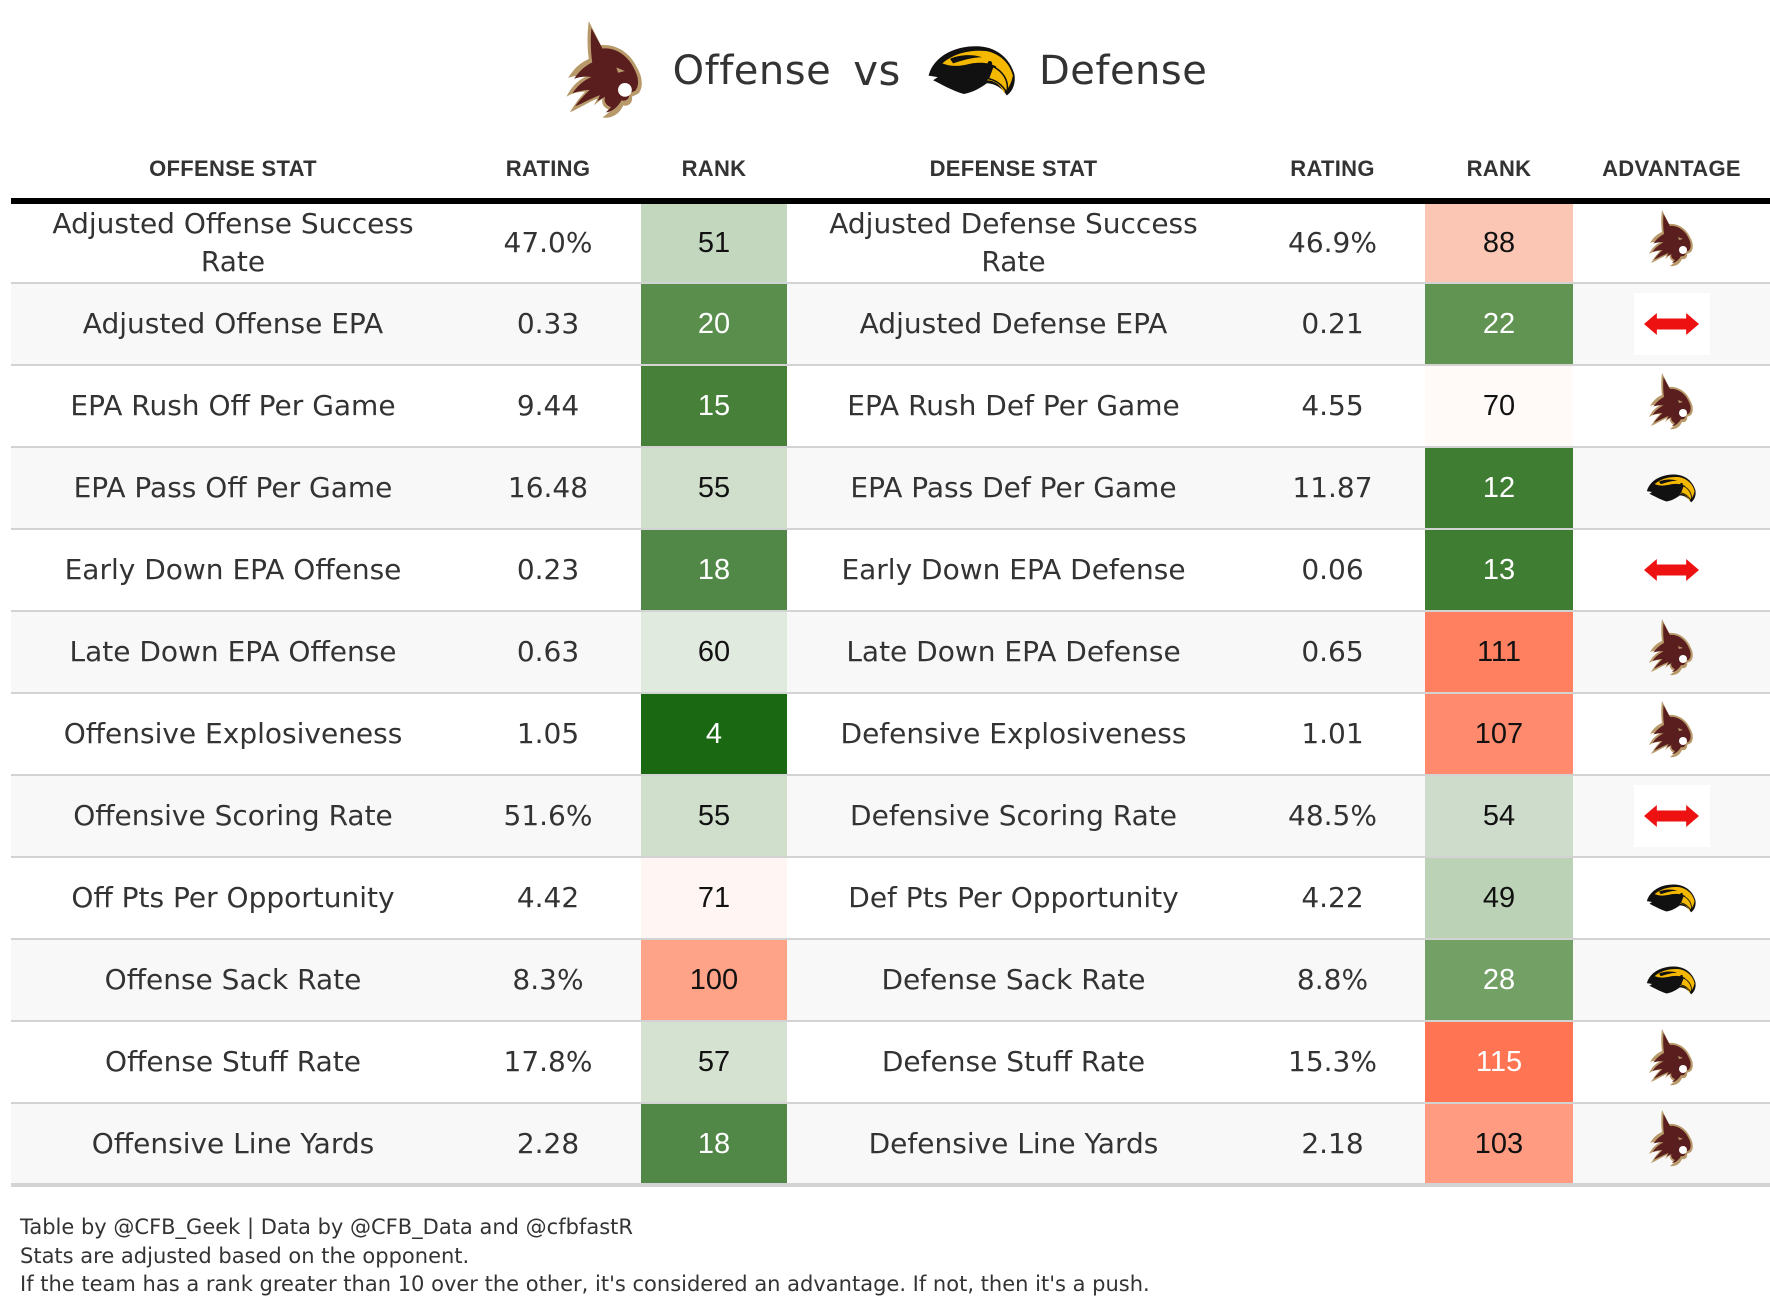 This screenshot has height=1312, width=1770. I want to click on offense-rating-cell: 17.8%, so click(548, 1062).